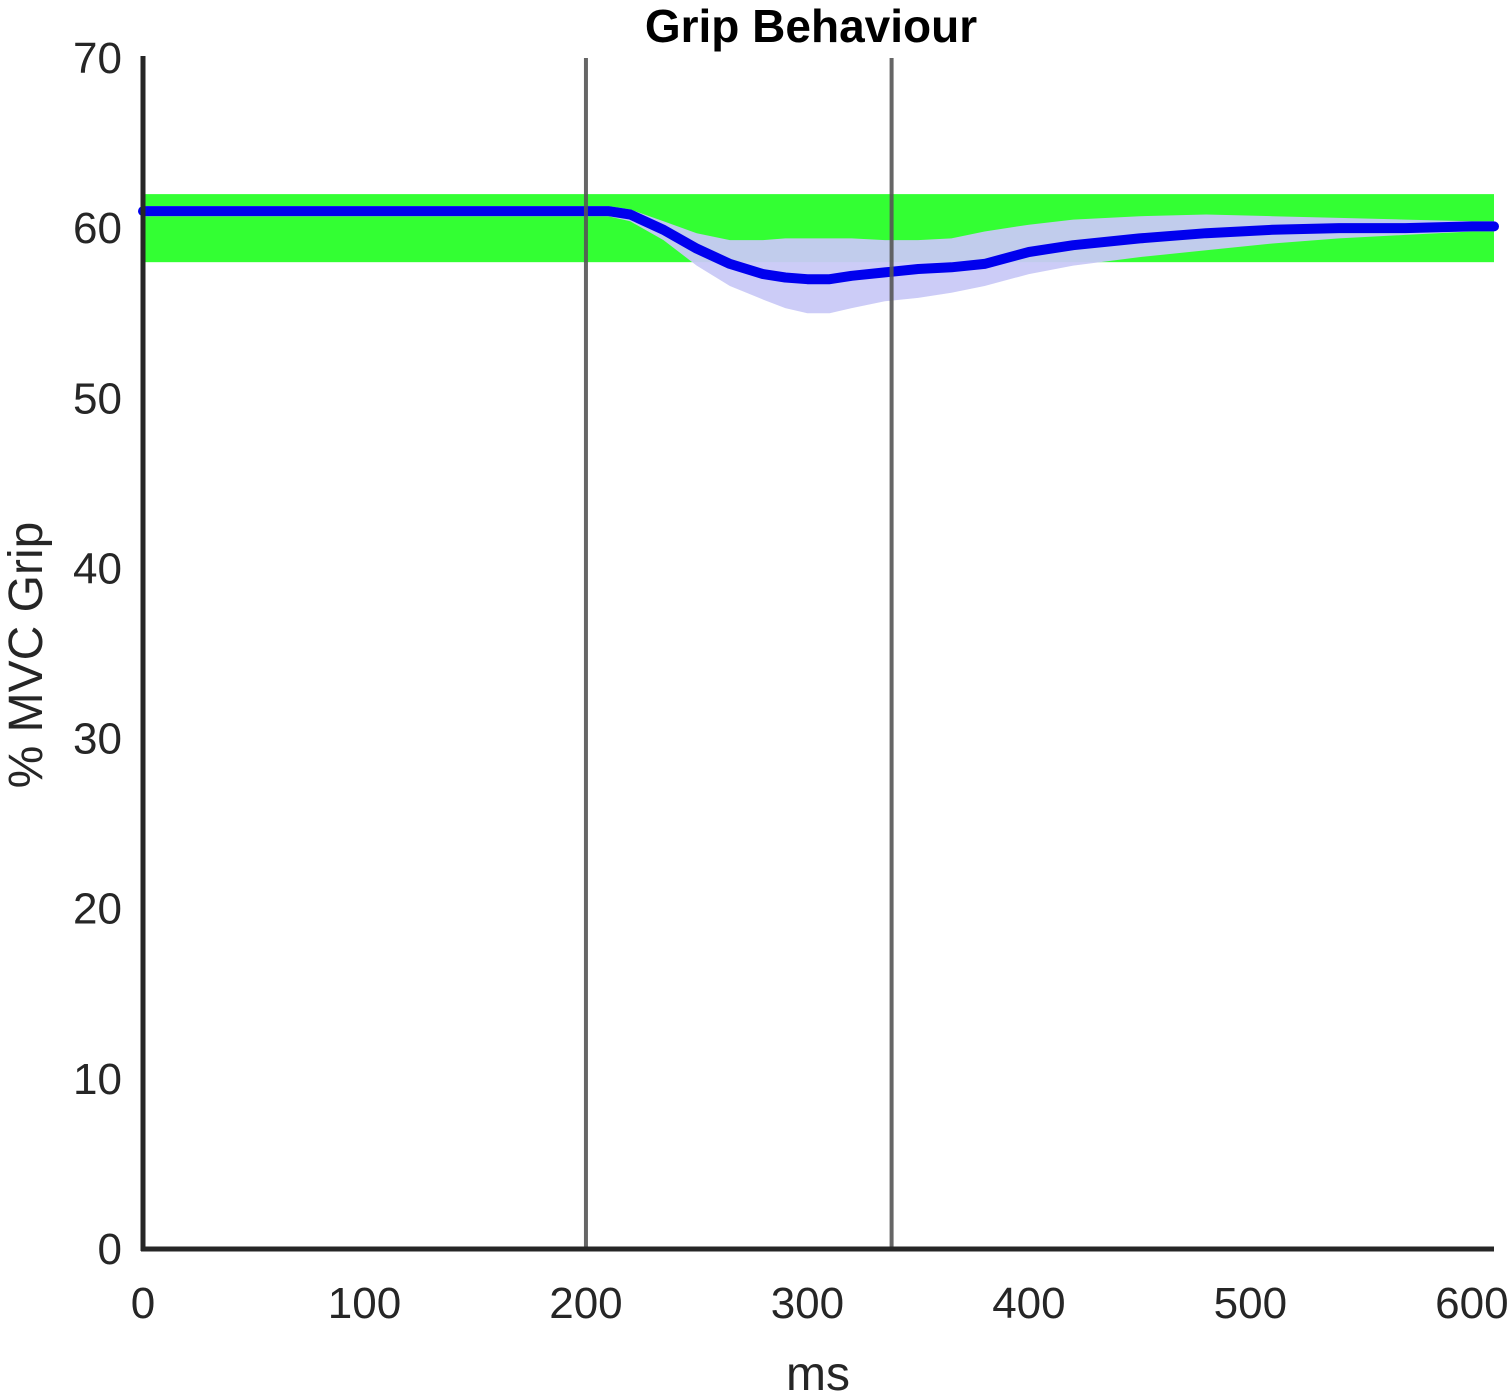 This screenshot has width=1511, height=1395. Describe the element at coordinates (97, 58) in the screenshot. I see `y-tick-label: 70` at that location.